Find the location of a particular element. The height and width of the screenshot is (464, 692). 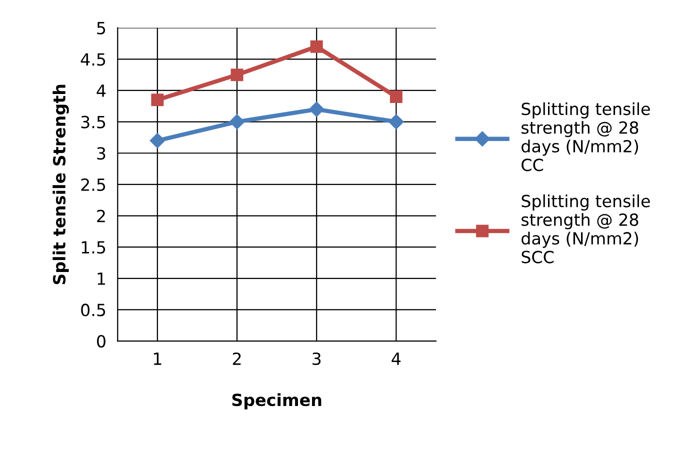

x-tick-label: 4 is located at coordinates (396, 358).